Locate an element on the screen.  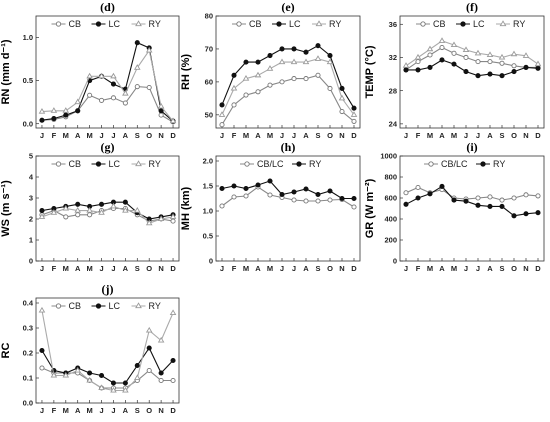
y-tick-label: 50 is located at coordinates (209, 114).